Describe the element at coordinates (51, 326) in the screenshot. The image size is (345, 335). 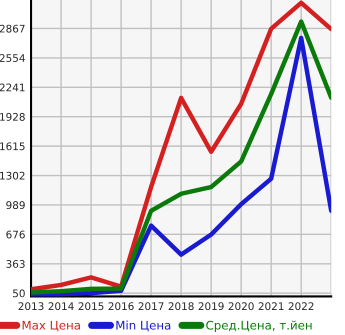
I see `legend-label: Max Цена` at that location.